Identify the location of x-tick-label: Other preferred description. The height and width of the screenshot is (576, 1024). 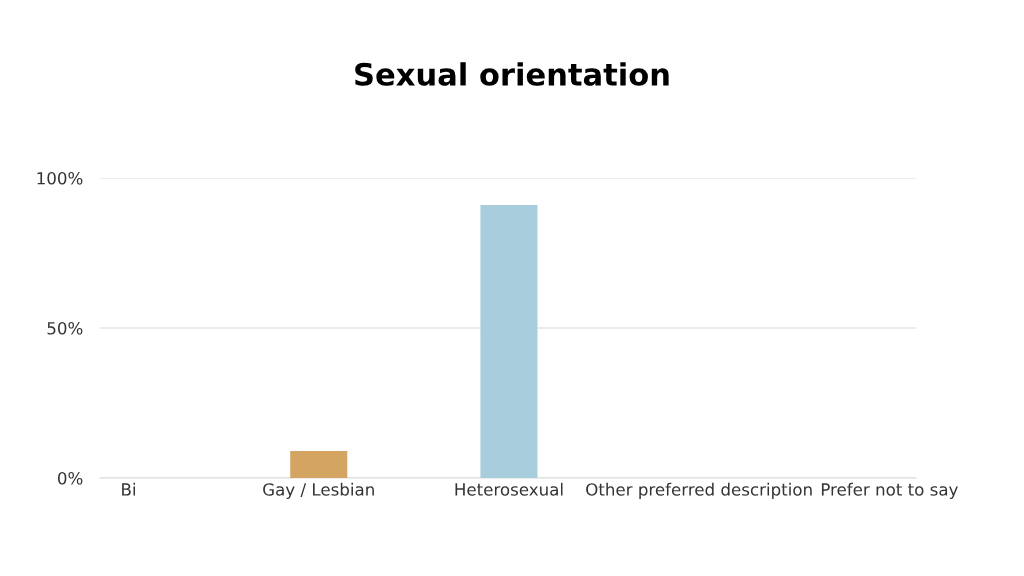
(699, 490).